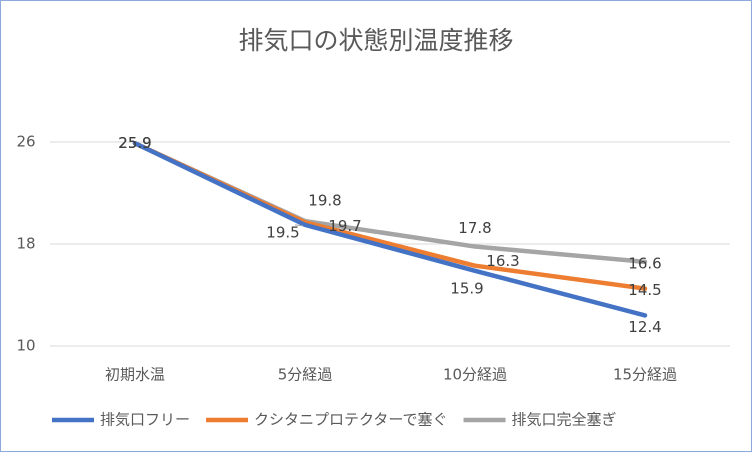 The image size is (752, 452). I want to click on x-tick-label: 5分経過, so click(305, 375).